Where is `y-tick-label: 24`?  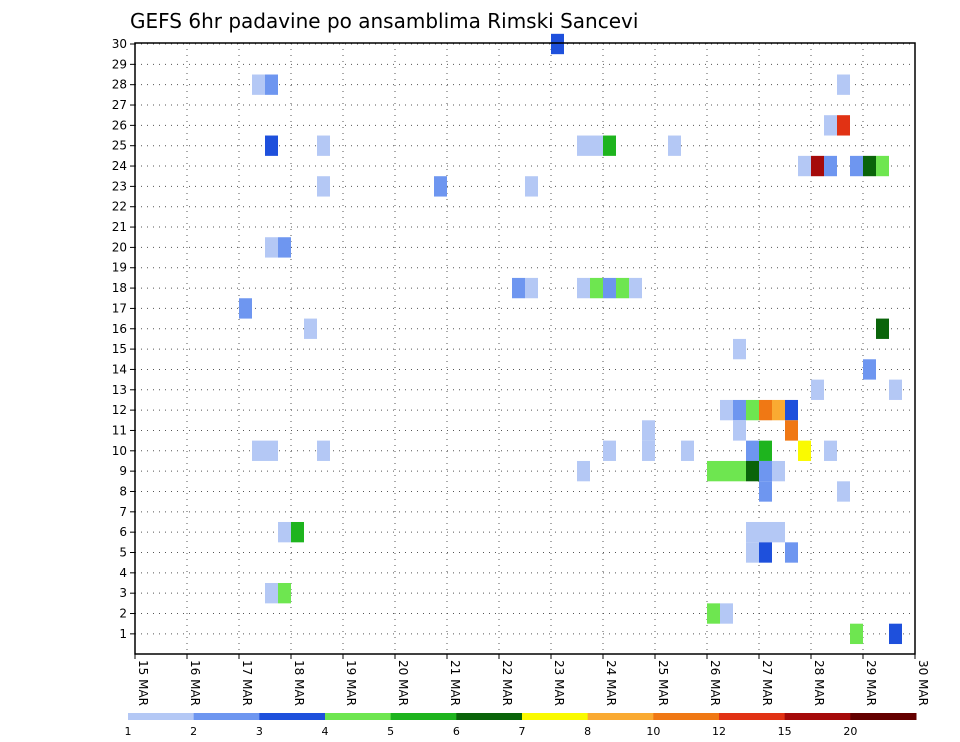
y-tick-label: 24 is located at coordinates (119, 166).